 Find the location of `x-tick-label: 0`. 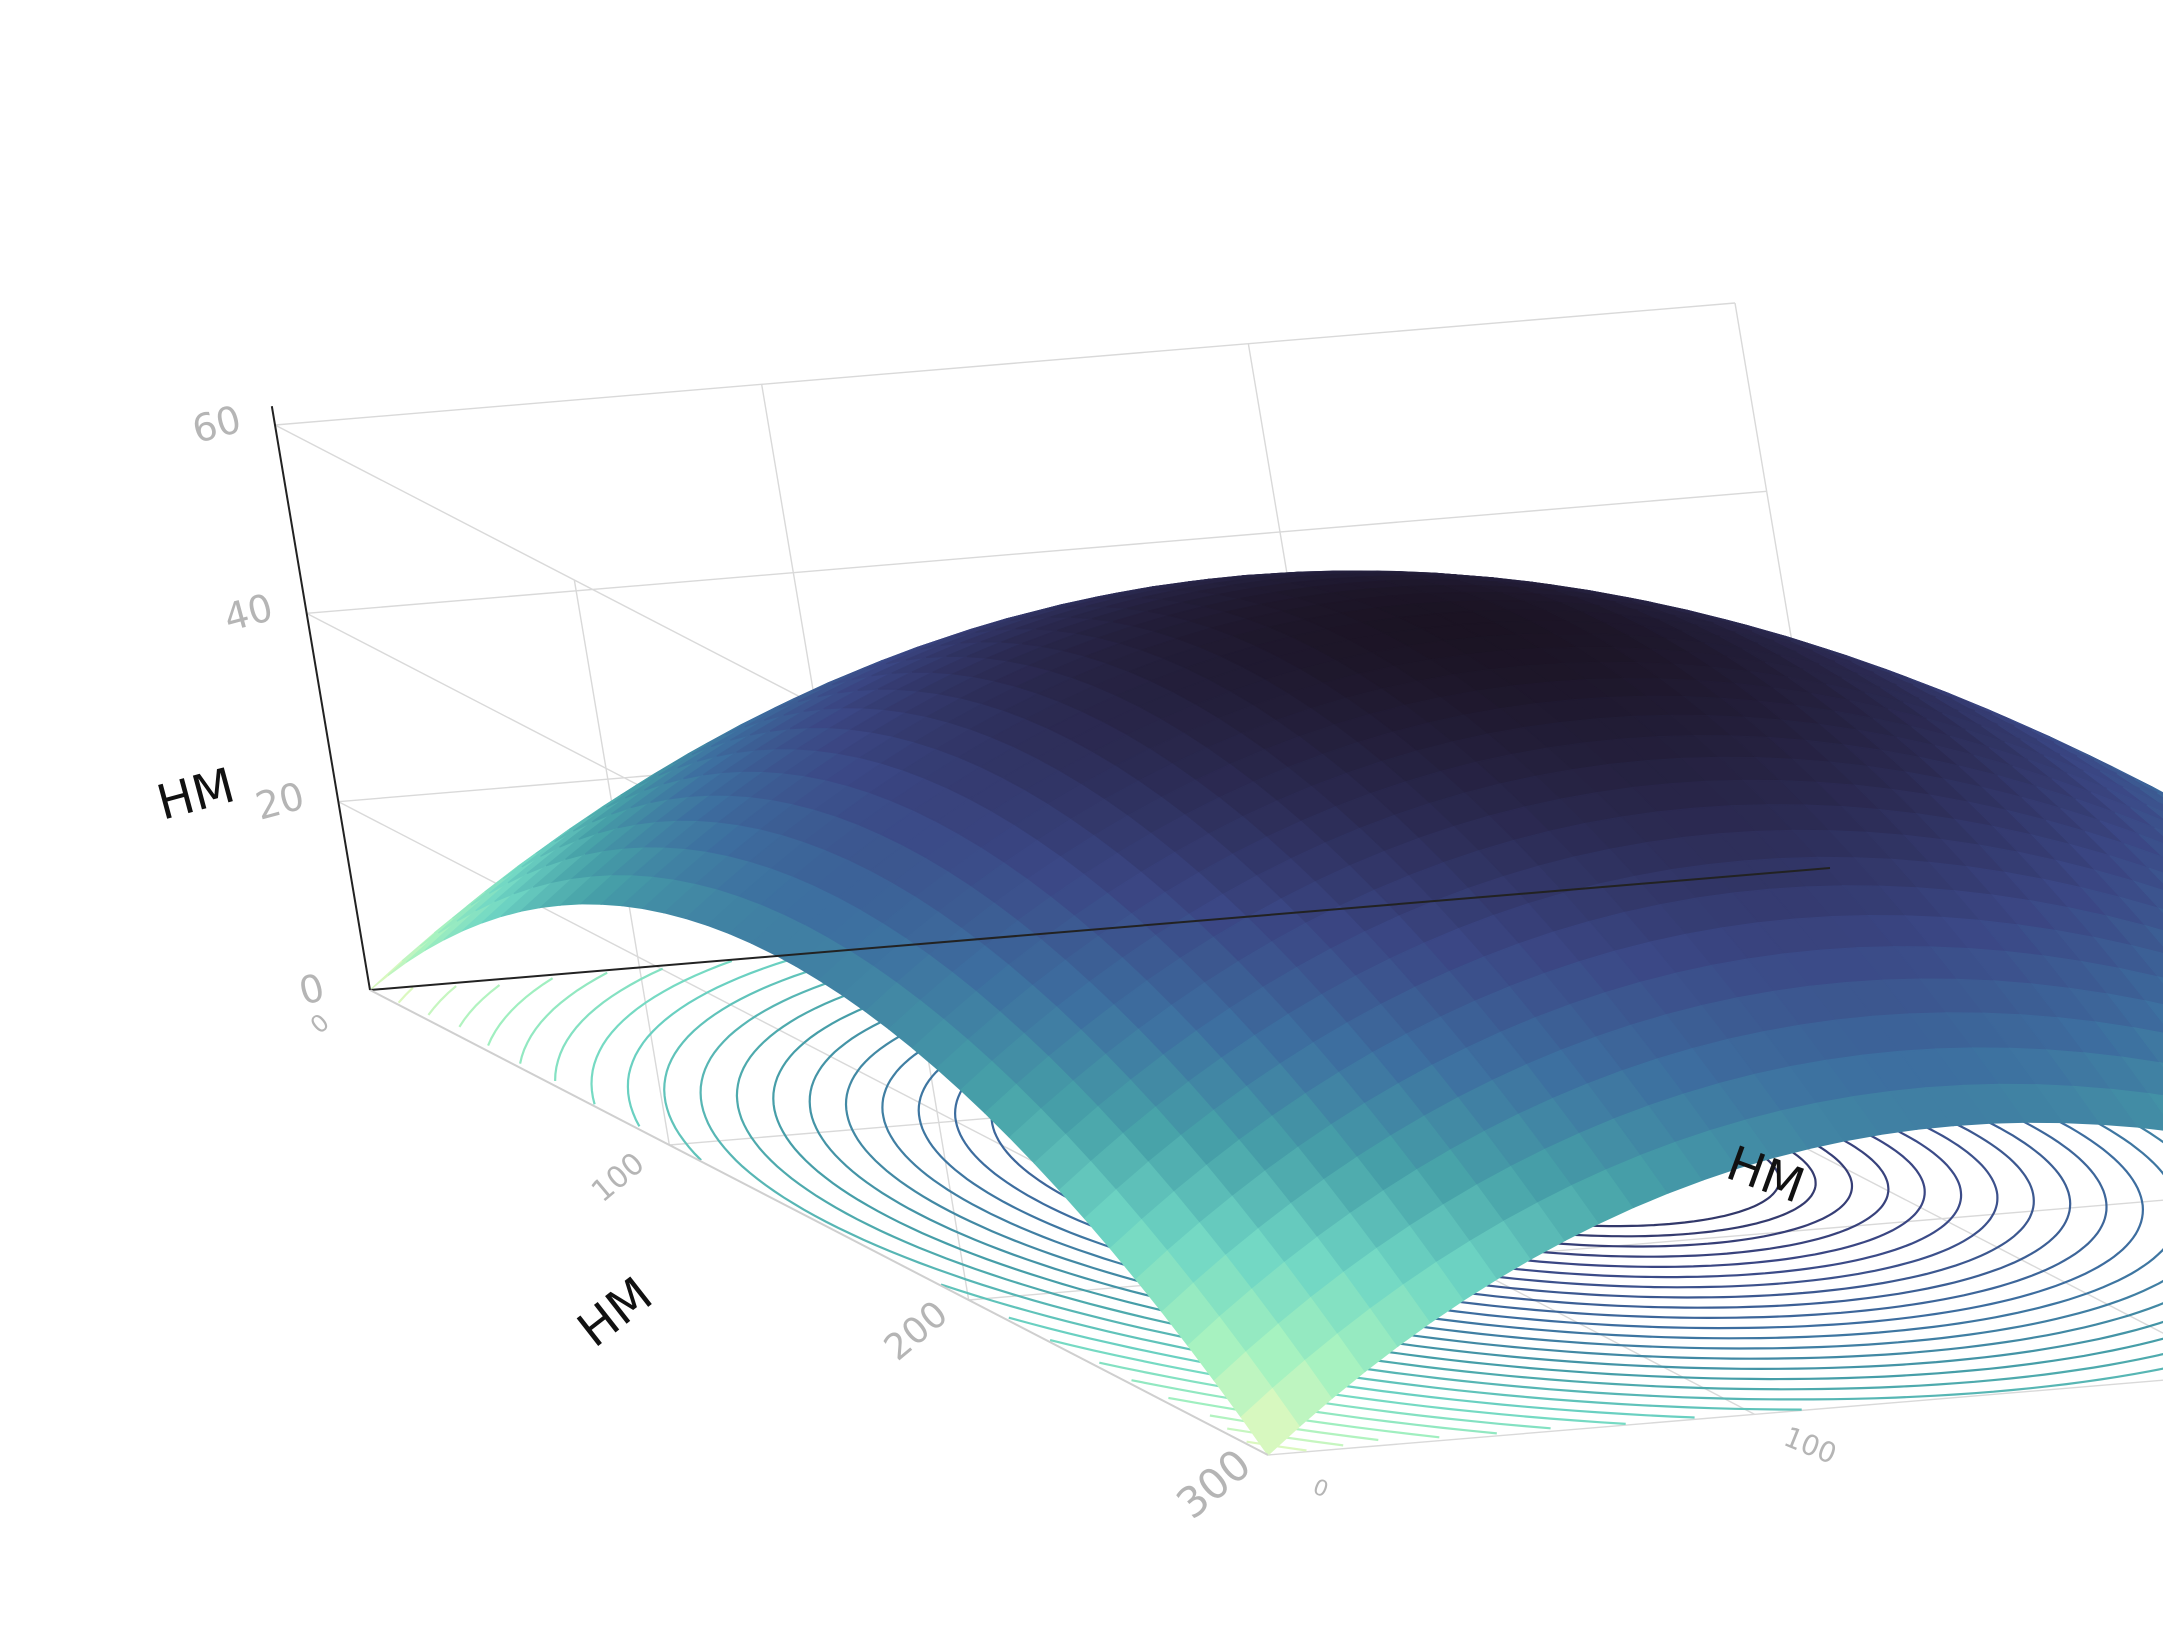

x-tick-label: 0 is located at coordinates (320, 1023).